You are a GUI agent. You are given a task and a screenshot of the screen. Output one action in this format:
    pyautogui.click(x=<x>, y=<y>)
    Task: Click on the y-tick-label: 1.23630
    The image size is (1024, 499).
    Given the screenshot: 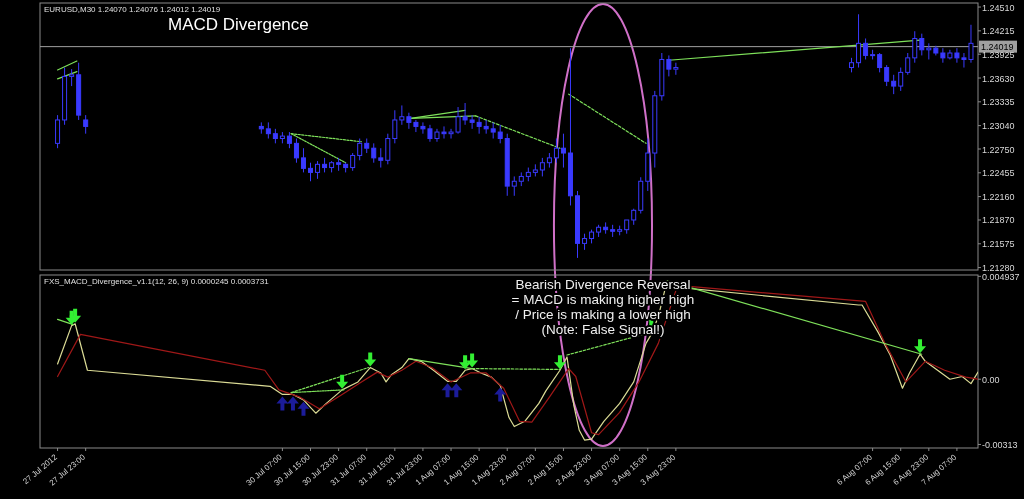 What is the action you would take?
    pyautogui.click(x=998, y=78)
    